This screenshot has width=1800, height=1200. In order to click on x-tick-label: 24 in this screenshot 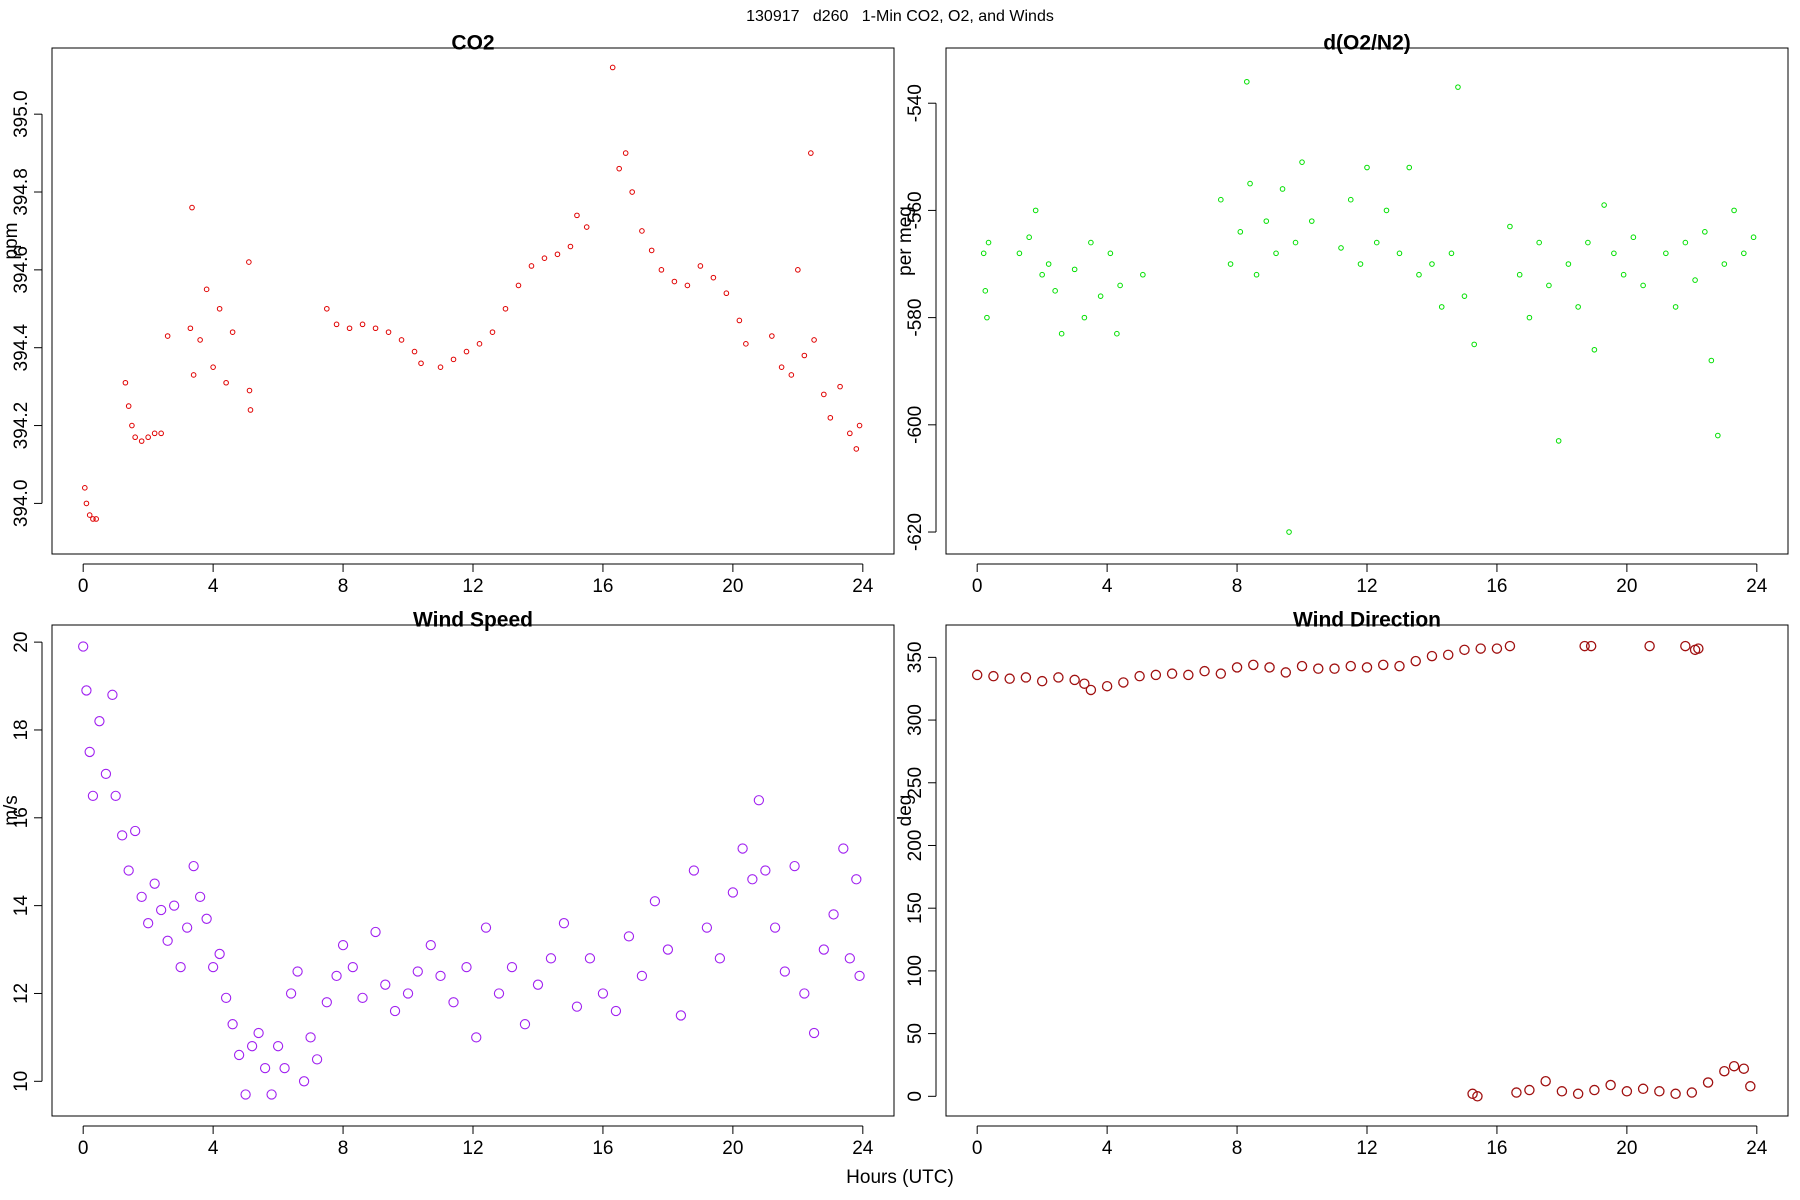, I will do `click(863, 586)`.